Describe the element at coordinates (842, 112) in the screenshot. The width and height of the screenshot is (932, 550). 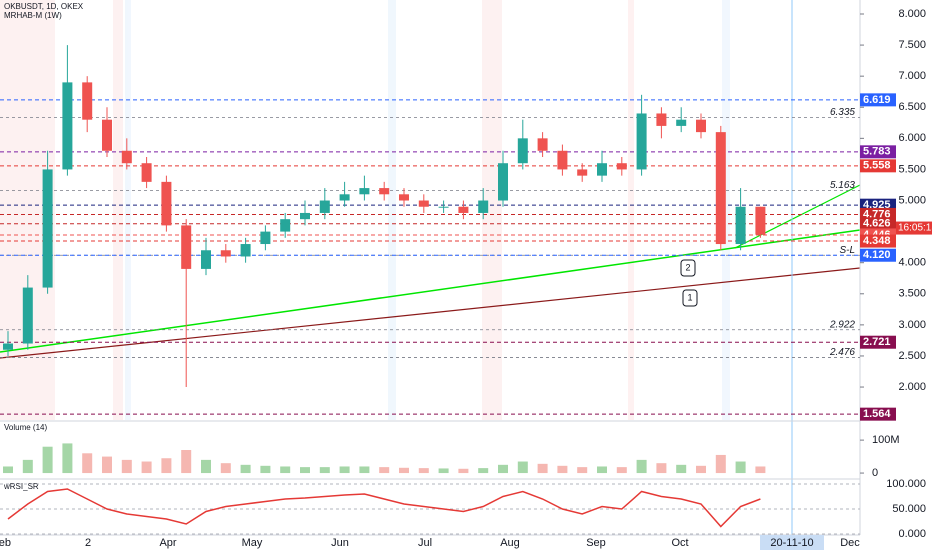
I see `level-label: 6.335` at that location.